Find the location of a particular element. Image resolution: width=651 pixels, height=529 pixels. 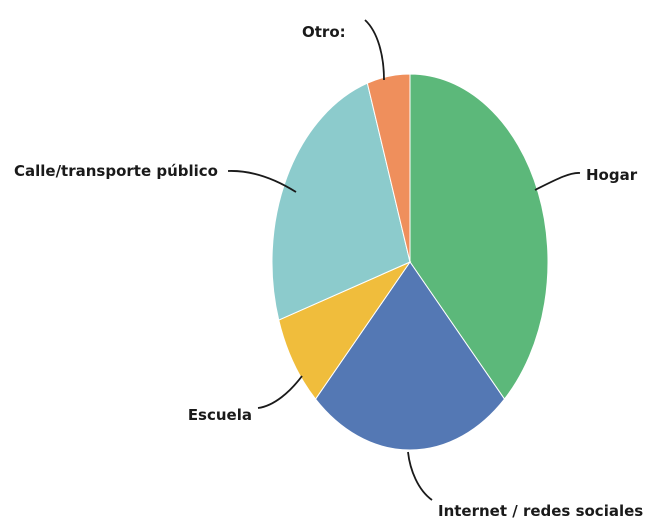

leader-line-otro is located at coordinates (374, 50).